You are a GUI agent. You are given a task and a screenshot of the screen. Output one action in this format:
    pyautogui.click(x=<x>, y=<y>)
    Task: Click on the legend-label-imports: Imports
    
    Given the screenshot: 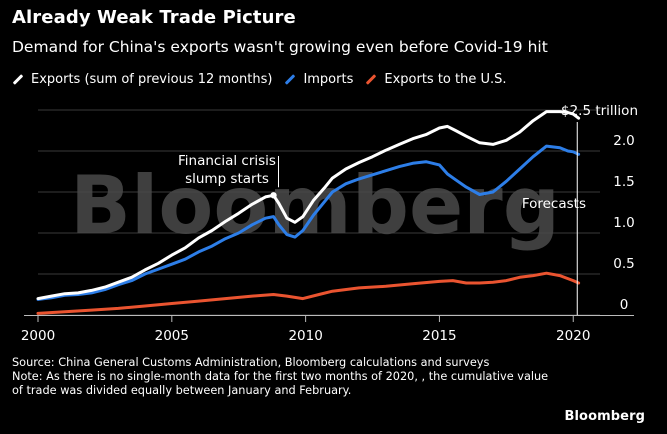 What is the action you would take?
    pyautogui.click(x=328, y=79)
    